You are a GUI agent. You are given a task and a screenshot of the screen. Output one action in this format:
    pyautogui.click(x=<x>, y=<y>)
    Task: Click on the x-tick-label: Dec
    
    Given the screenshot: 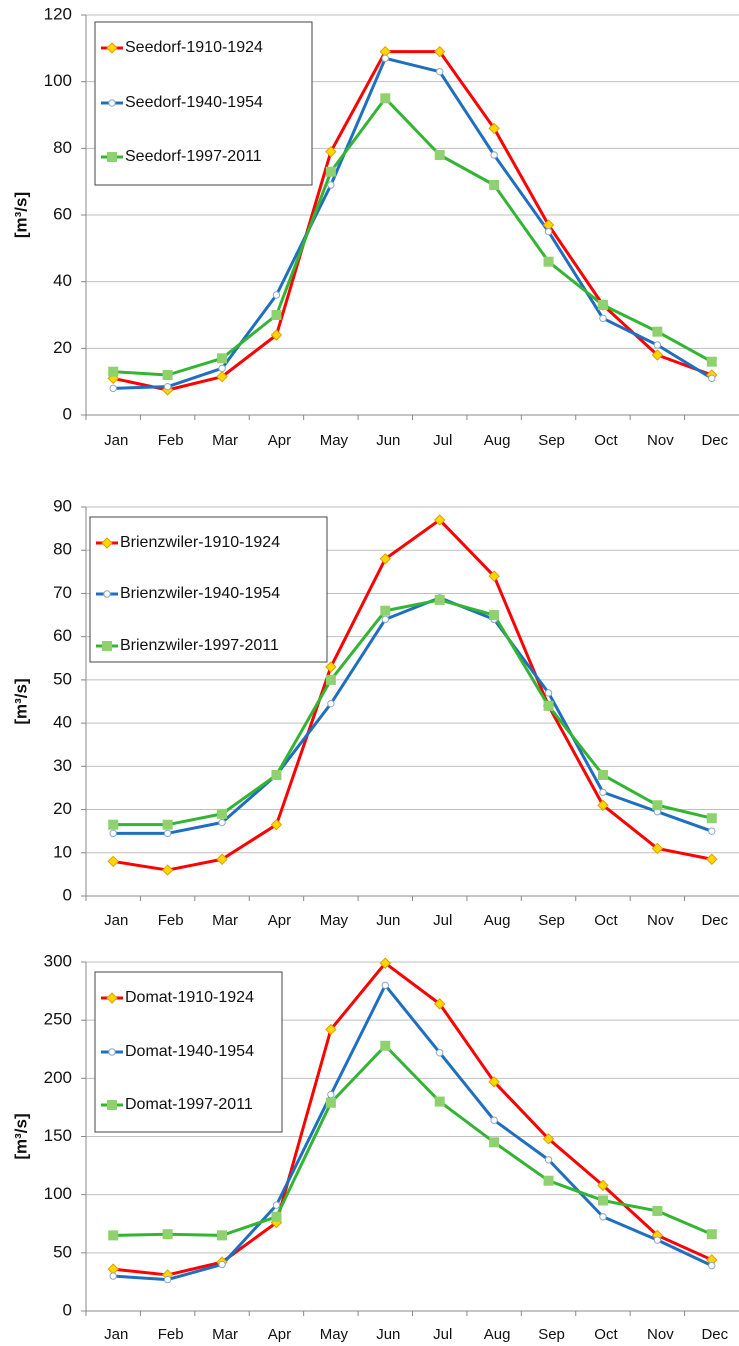 What is the action you would take?
    pyautogui.click(x=714, y=440)
    